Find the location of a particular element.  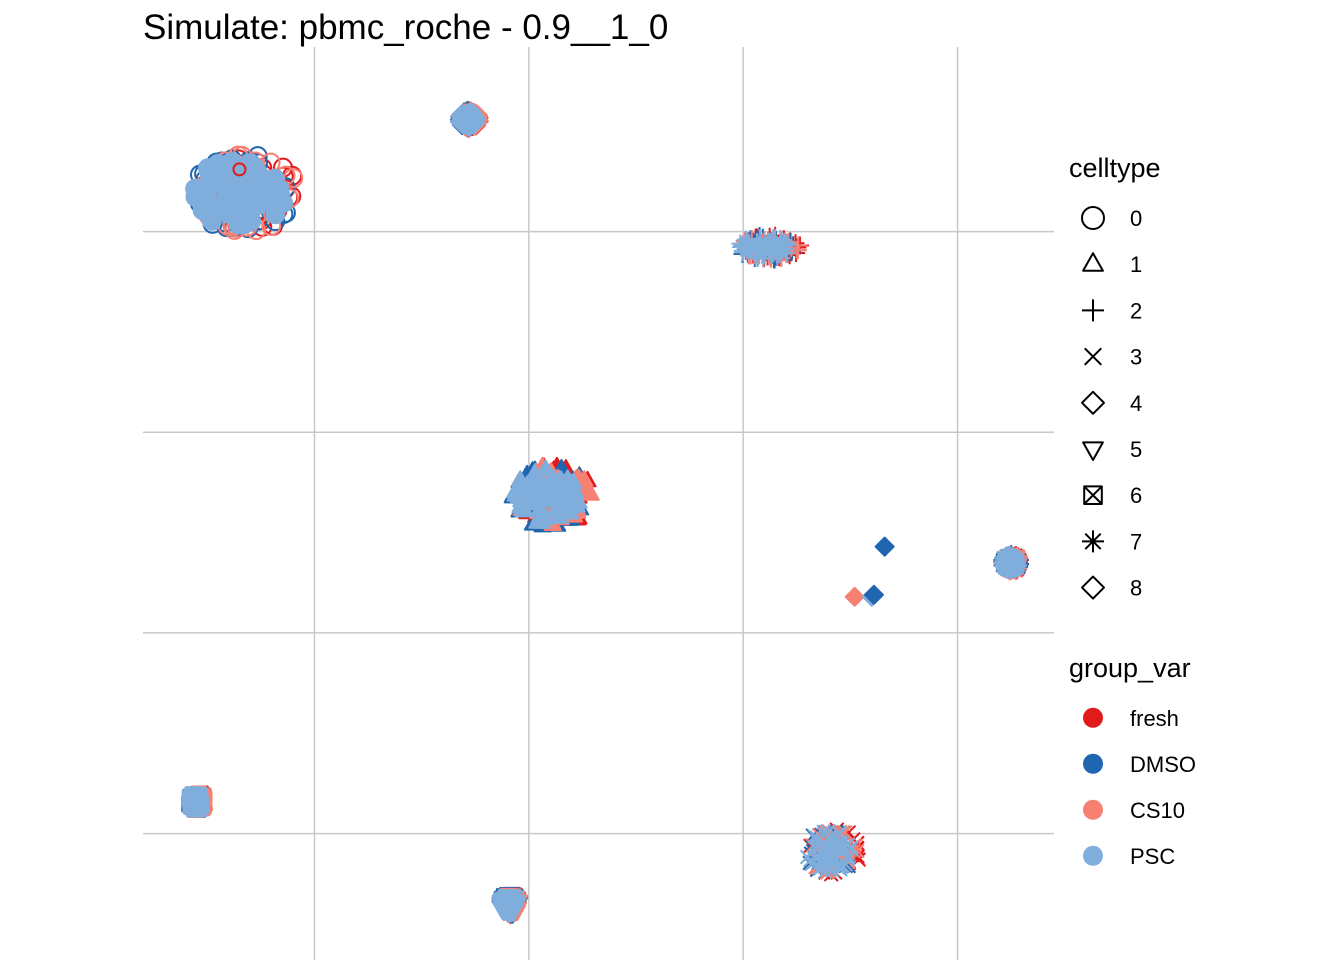

legend-symbol-diamond-plus is located at coordinates (1093, 587).